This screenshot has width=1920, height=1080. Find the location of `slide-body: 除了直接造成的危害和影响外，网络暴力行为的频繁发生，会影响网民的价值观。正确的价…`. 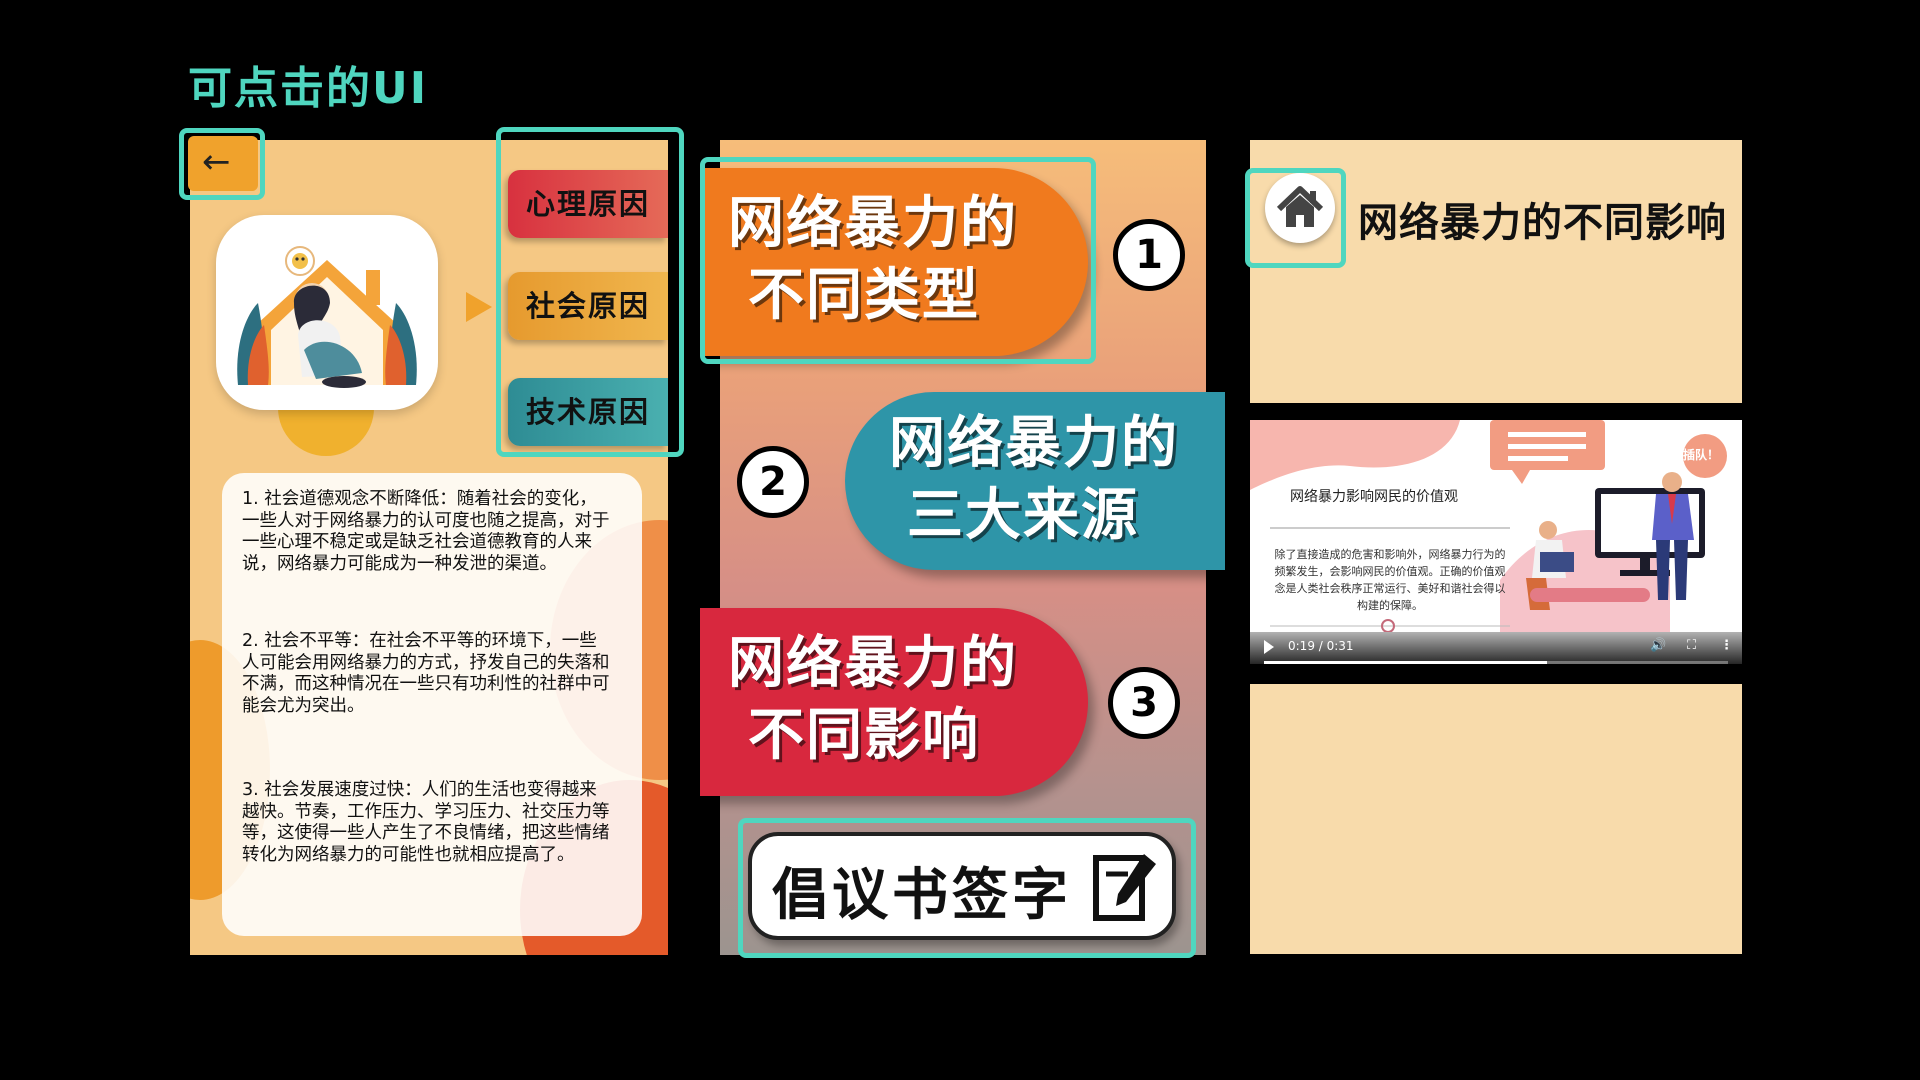

slide-body: 除了直接造成的危害和影响外，网络暴力行为的频繁发生，会影响网民的价值观。正确的价… is located at coordinates (1390, 580).